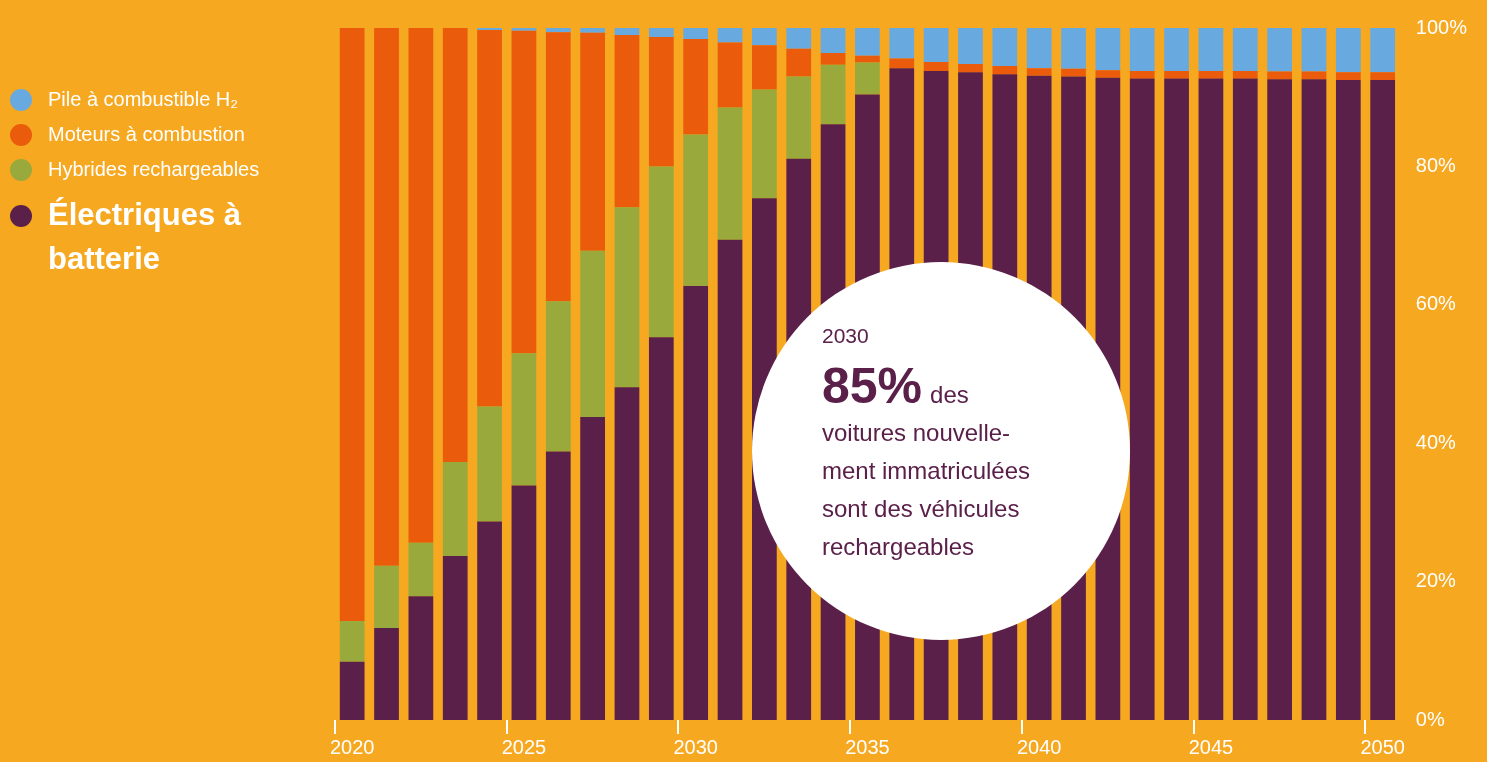  Describe the element at coordinates (1441, 26) in the screenshot. I see `y-tick-label: 100%` at that location.